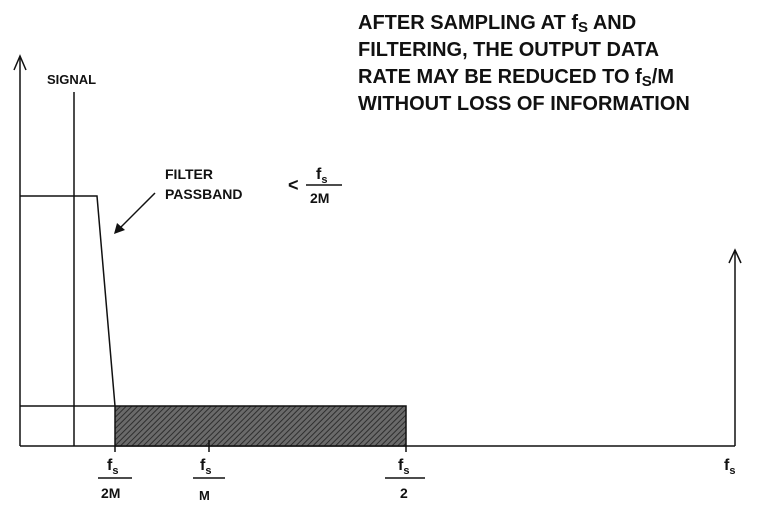 This screenshot has height=506, width=759. I want to click on caption-line-3: RATE MAY BE REDUCED TO fS/M, so click(516, 78).